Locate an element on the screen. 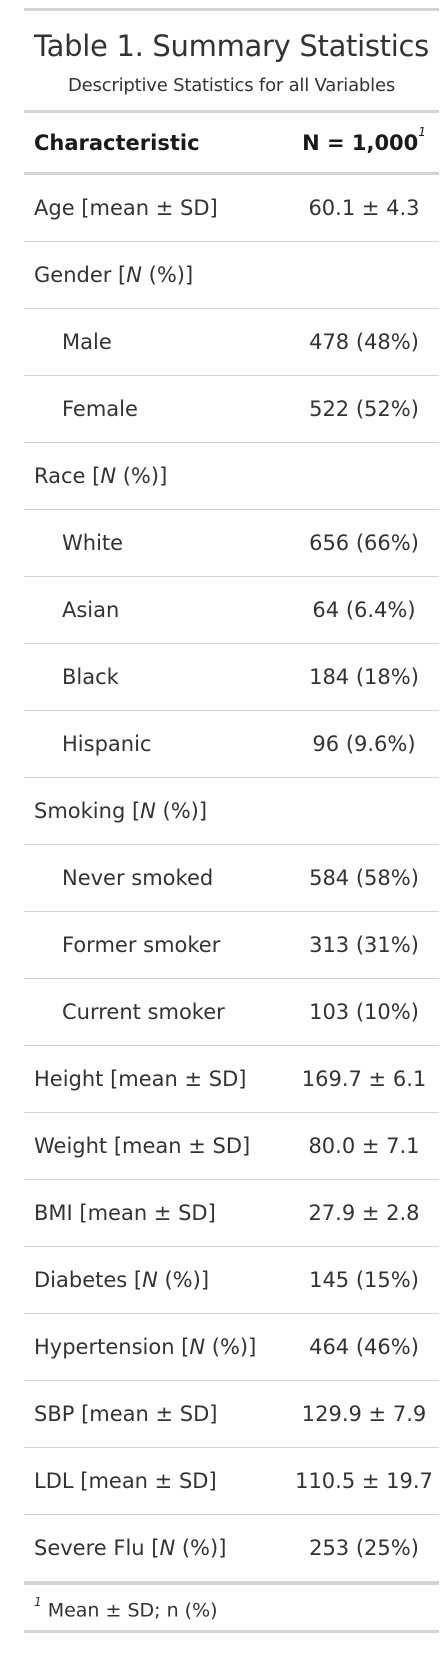 The width and height of the screenshot is (440, 1672). row-label: LDL [mean ± SD] is located at coordinates (156, 1481).